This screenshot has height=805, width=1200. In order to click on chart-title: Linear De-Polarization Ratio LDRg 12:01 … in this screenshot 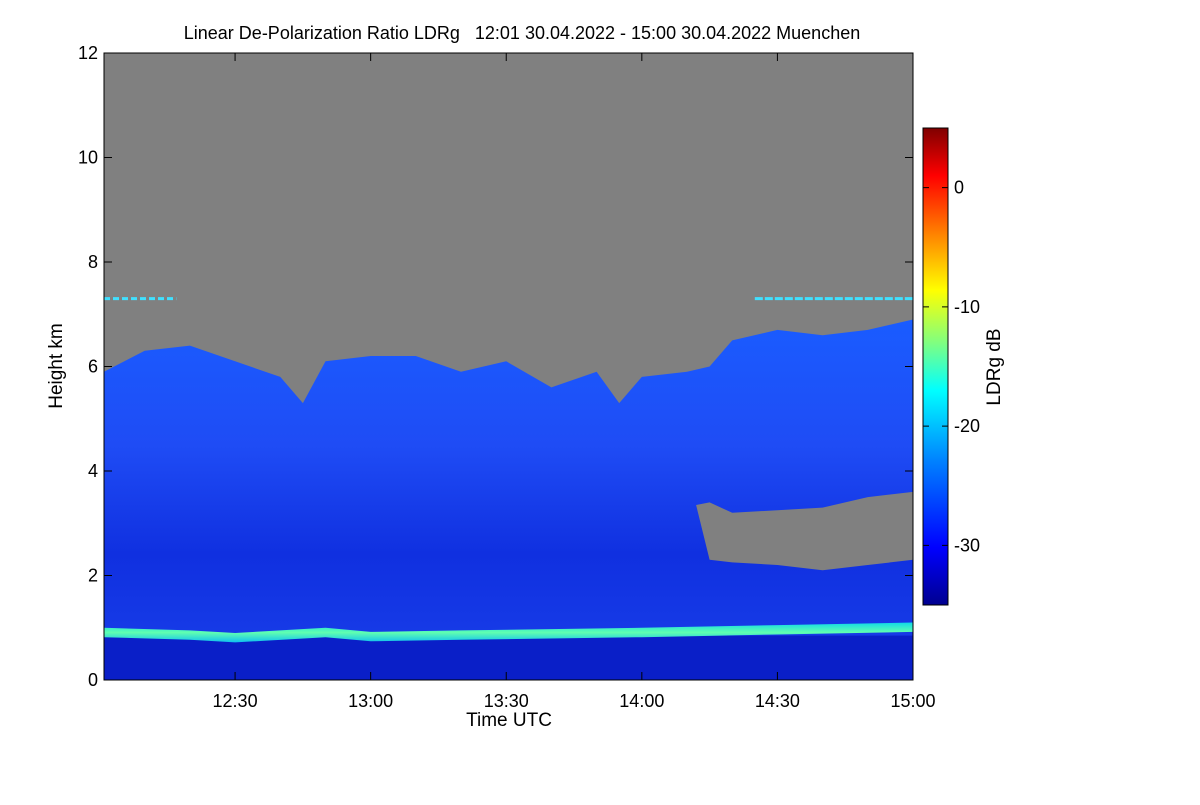, I will do `click(522, 33)`.